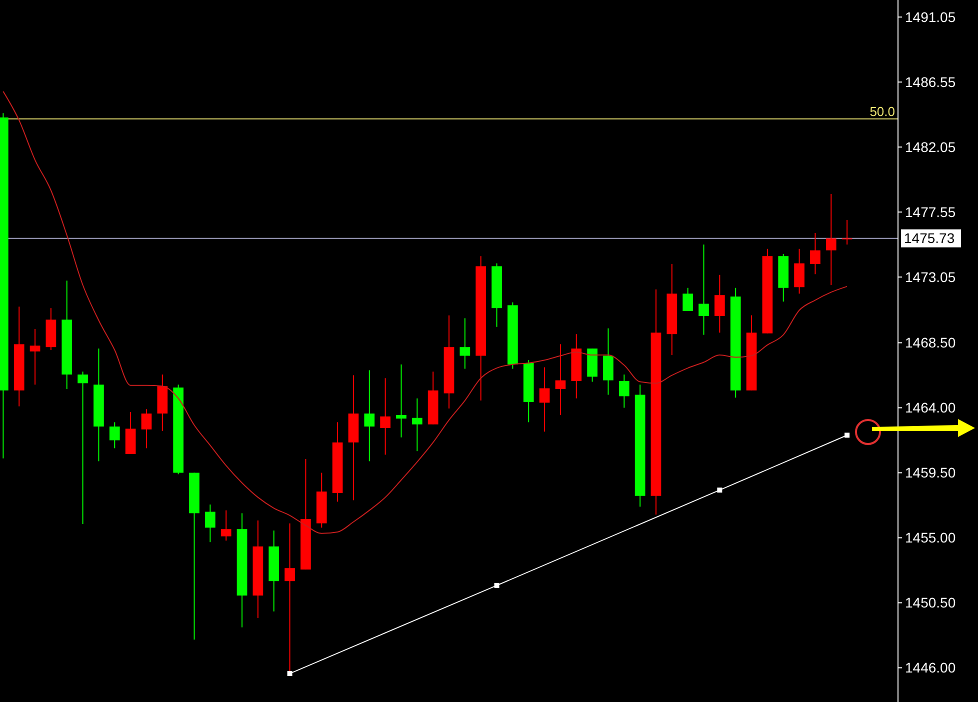  What do you see at coordinates (930, 342) in the screenshot?
I see `y-tick-label: 1468.50` at bounding box center [930, 342].